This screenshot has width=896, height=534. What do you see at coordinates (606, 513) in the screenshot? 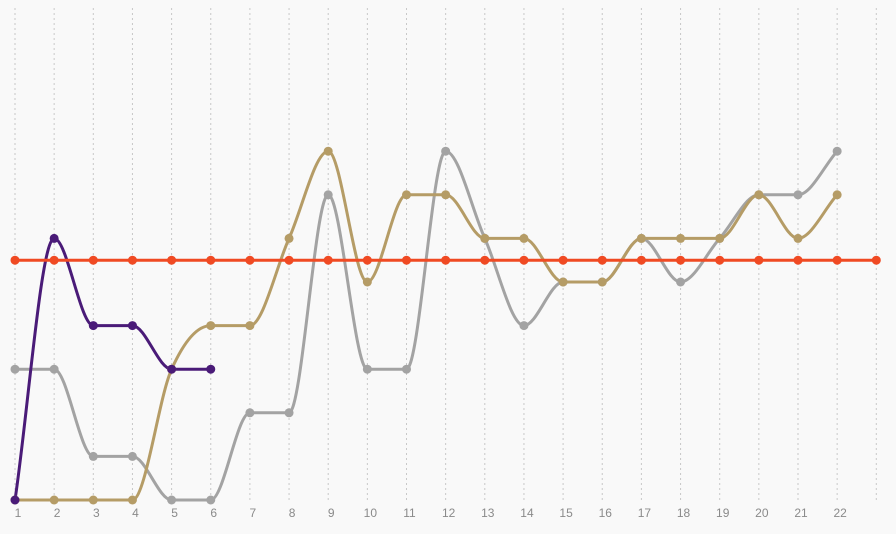
I see `x-tick-label: 16` at bounding box center [606, 513].